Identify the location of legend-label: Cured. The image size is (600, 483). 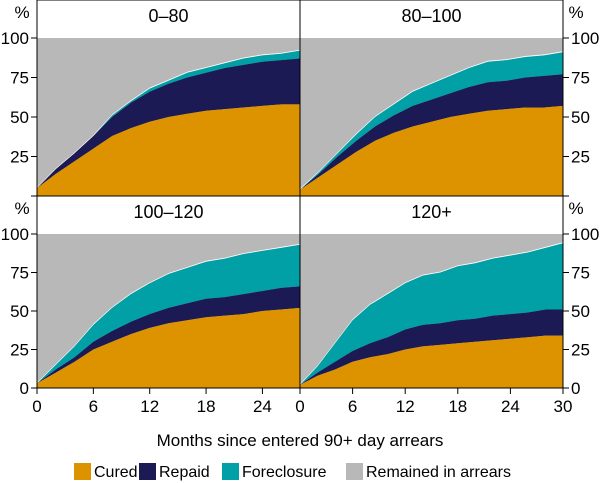
(116, 472).